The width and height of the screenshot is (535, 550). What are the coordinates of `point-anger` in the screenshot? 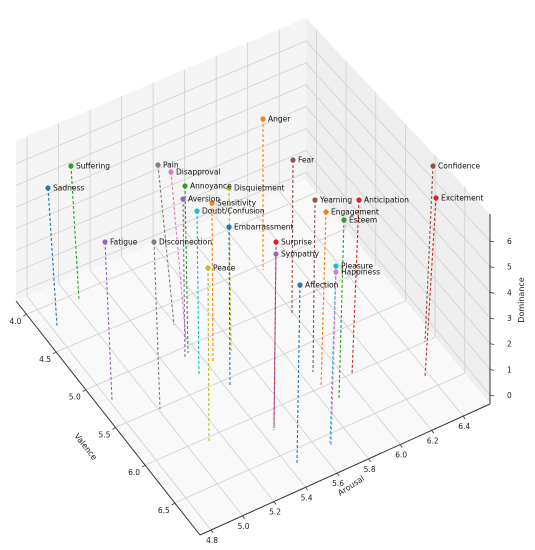 It's located at (263, 119).